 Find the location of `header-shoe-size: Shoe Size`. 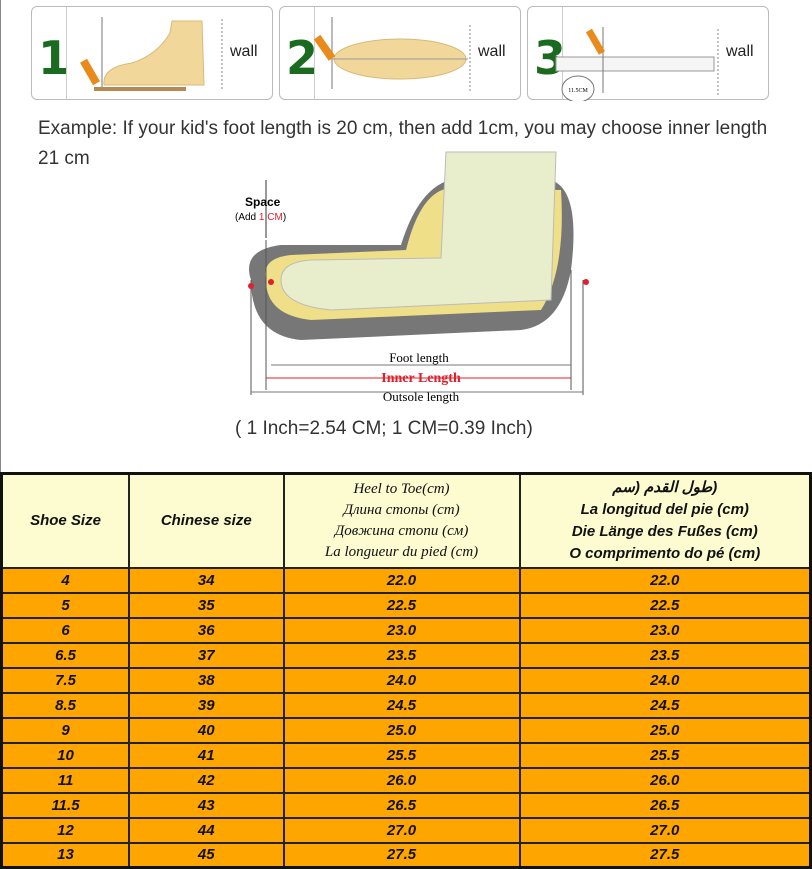

header-shoe-size: Shoe Size is located at coordinates (65, 520).